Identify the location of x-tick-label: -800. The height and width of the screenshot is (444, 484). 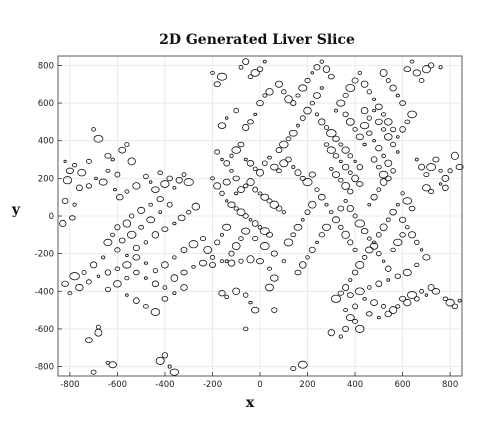
(69, 385).